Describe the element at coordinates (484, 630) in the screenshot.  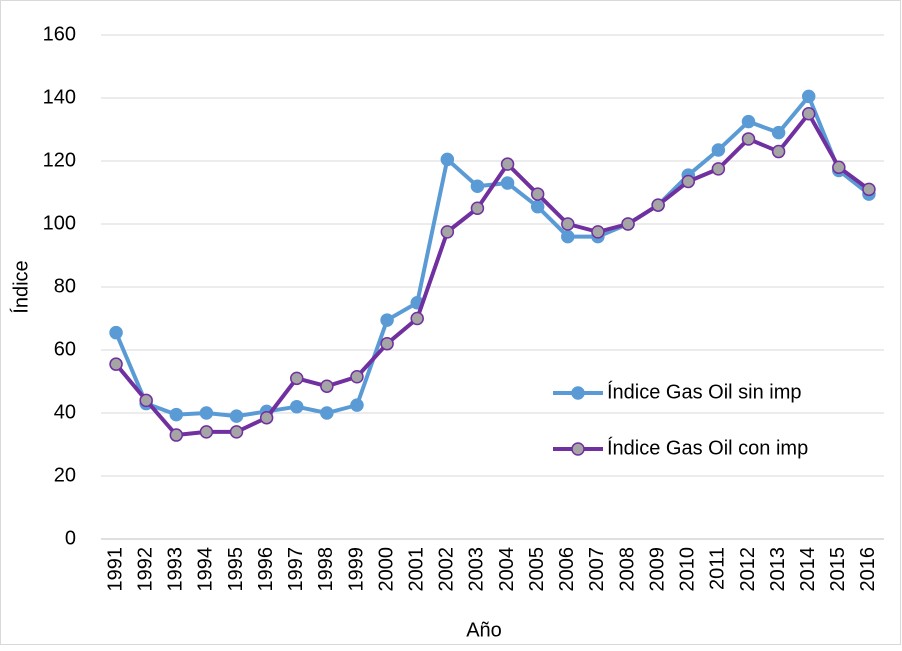
I see `x-axis-label: Año` at that location.